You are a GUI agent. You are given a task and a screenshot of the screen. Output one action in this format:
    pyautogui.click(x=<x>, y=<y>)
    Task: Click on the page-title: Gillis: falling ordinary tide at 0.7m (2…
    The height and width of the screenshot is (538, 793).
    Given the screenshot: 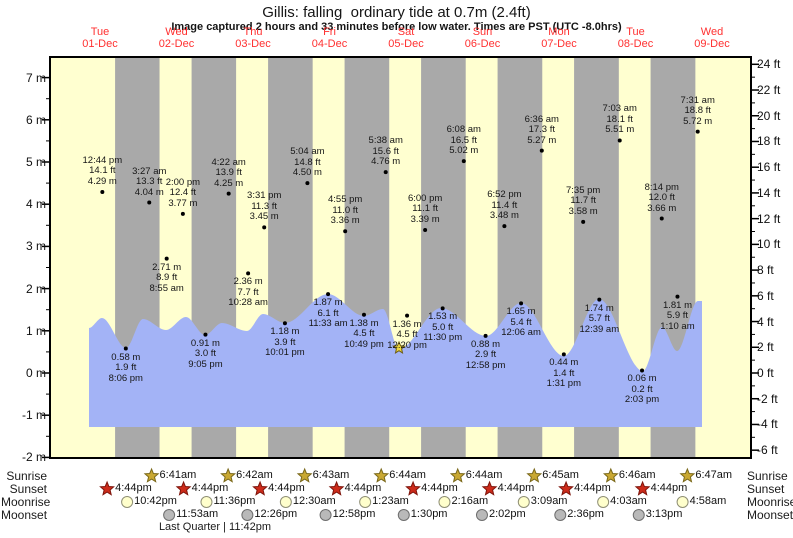 What is the action you would take?
    pyautogui.click(x=396, y=12)
    